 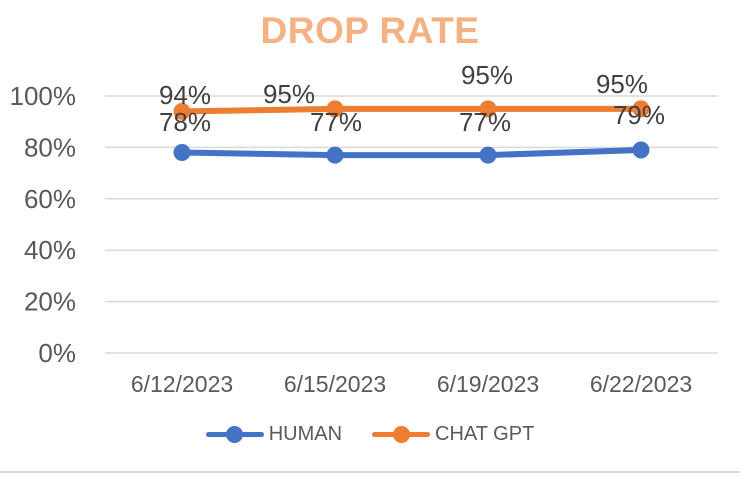 What do you see at coordinates (50, 250) in the screenshot?
I see `y-axis-tick-label: 40%` at bounding box center [50, 250].